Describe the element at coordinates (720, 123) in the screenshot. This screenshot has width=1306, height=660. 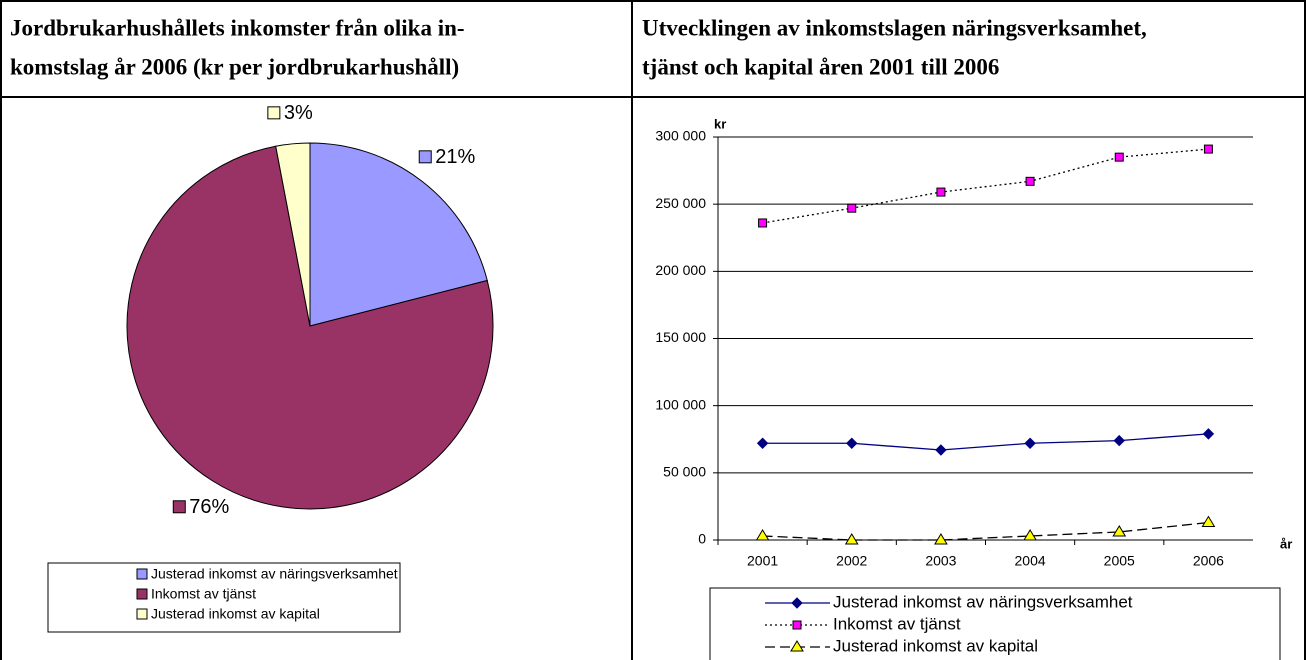
I see `y-axis-label: kr` at that location.